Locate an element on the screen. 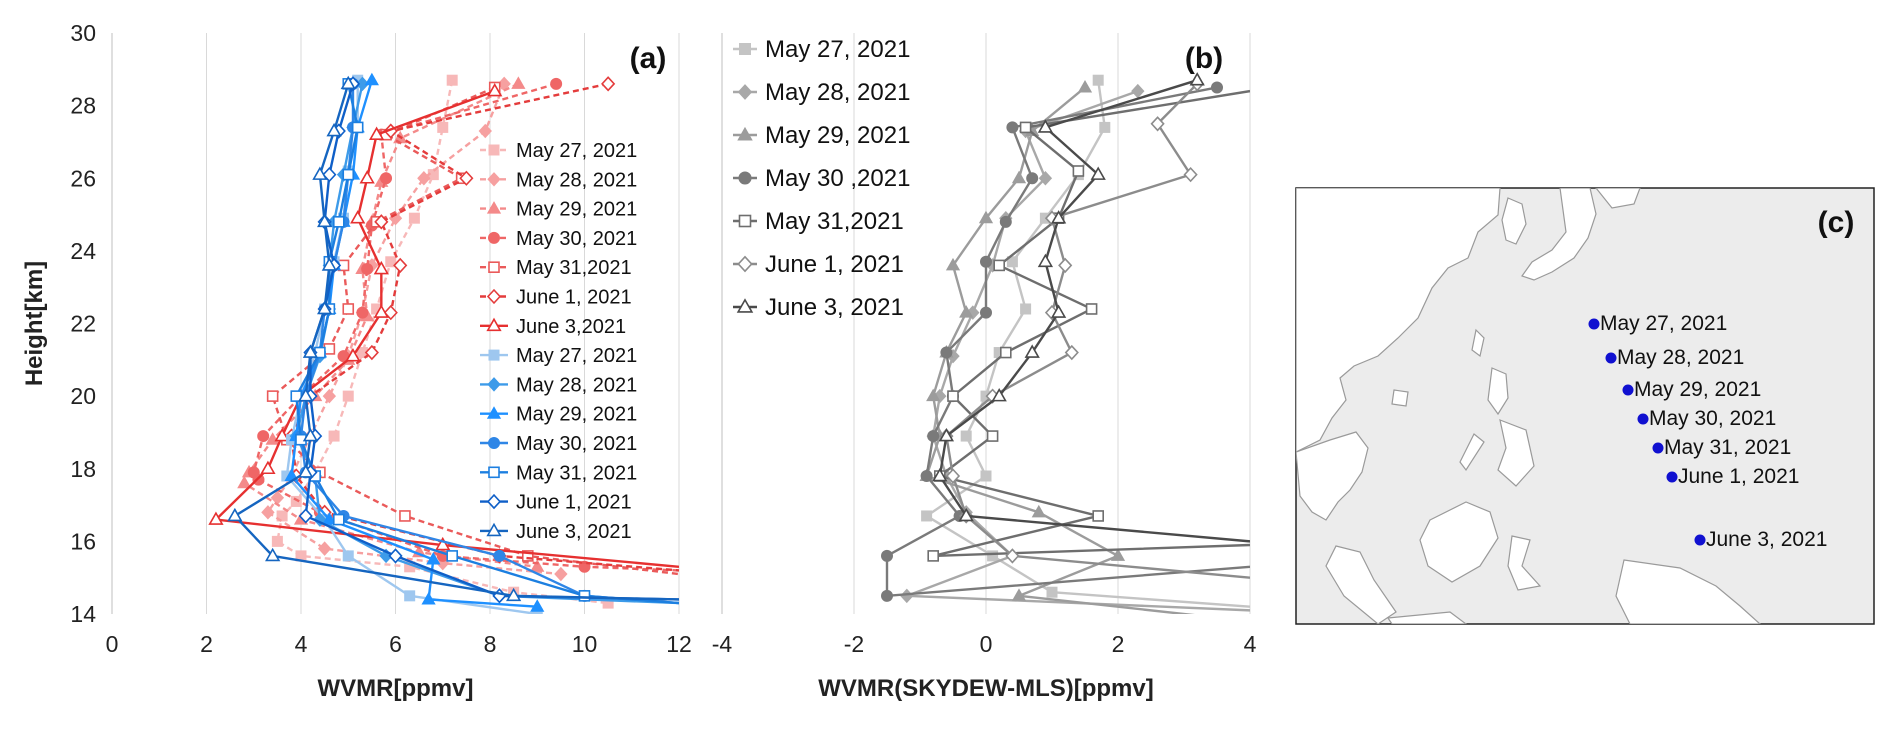 The width and height of the screenshot is (1892, 730). location-label: May 28, 2021 is located at coordinates (1680, 357).